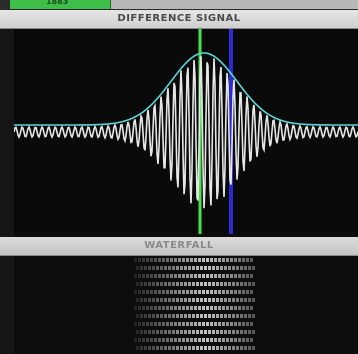 This screenshot has width=358, height=354. Describe the element at coordinates (234, 4) in the screenshot. I see `top-tab-gray` at that location.